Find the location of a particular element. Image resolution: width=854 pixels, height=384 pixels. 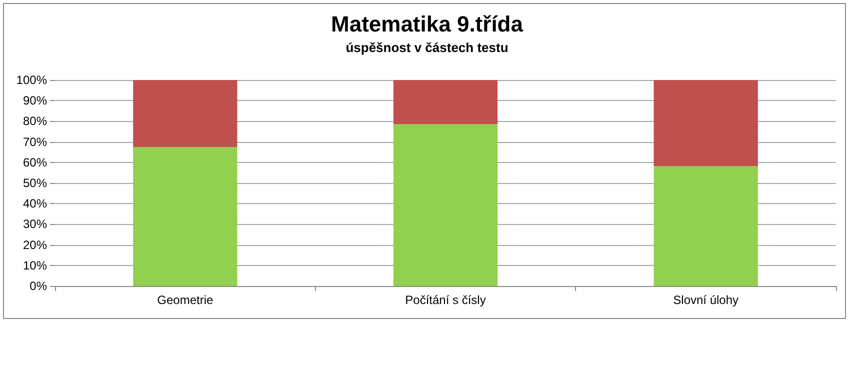

y-tick-label: 50% is located at coordinates (35, 183).